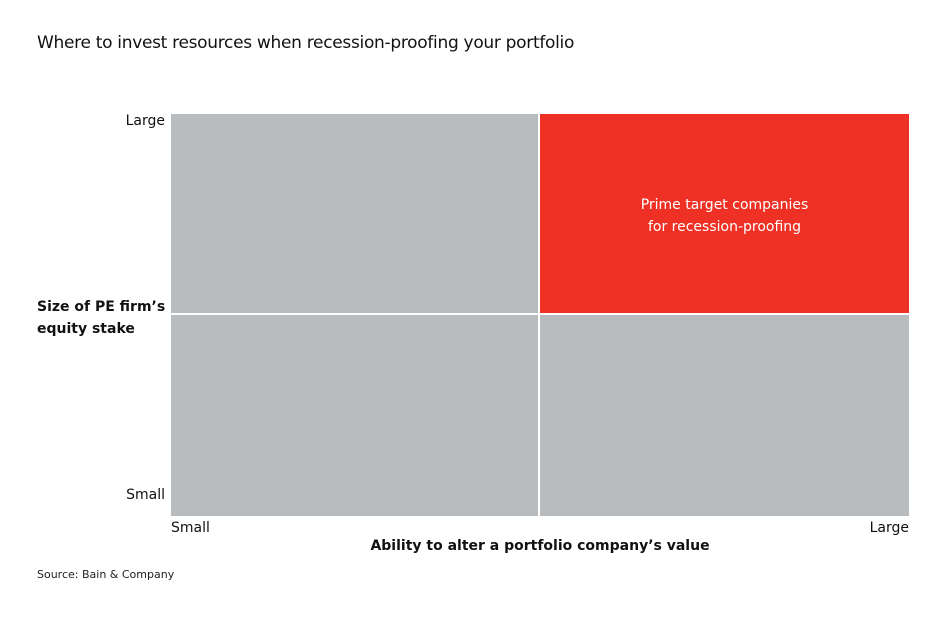 Image resolution: width=950 pixels, height=618 pixels. I want to click on y-axis-low-label: Small, so click(145, 495).